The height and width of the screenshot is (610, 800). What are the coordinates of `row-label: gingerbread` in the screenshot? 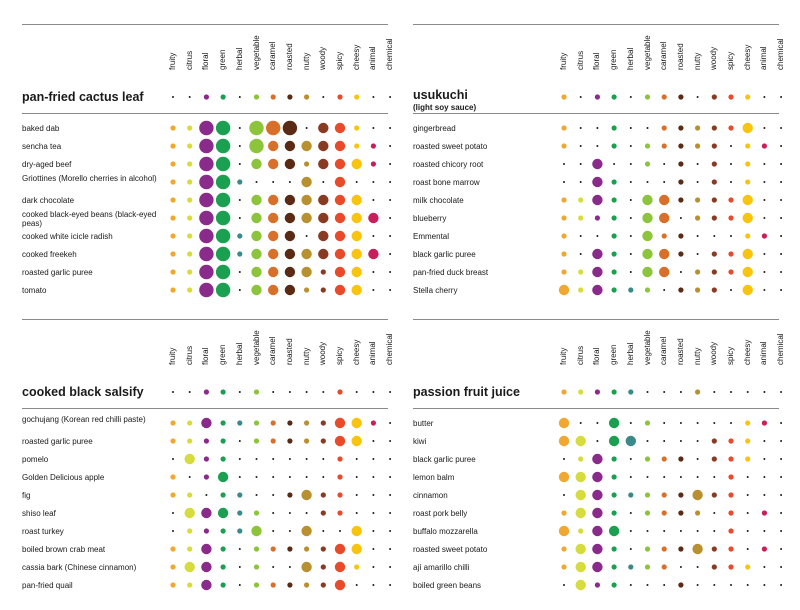 It's located at (434, 128).